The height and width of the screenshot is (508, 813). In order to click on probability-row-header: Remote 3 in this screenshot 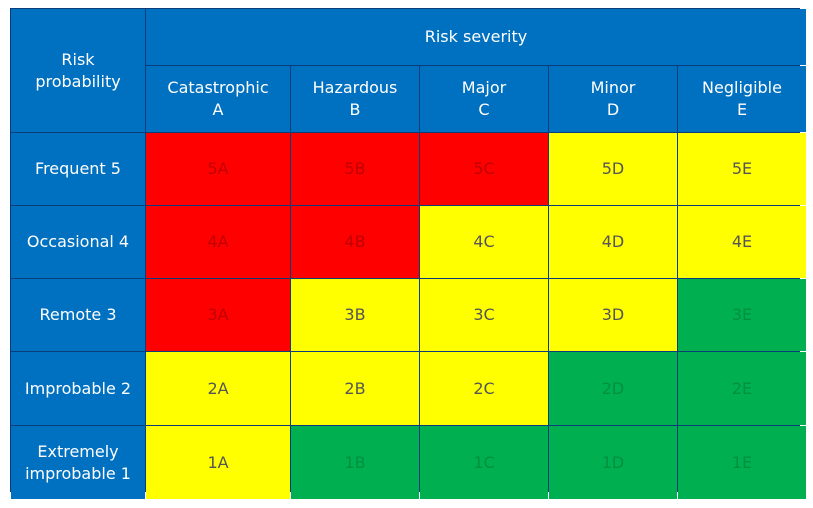, I will do `click(78, 315)`.